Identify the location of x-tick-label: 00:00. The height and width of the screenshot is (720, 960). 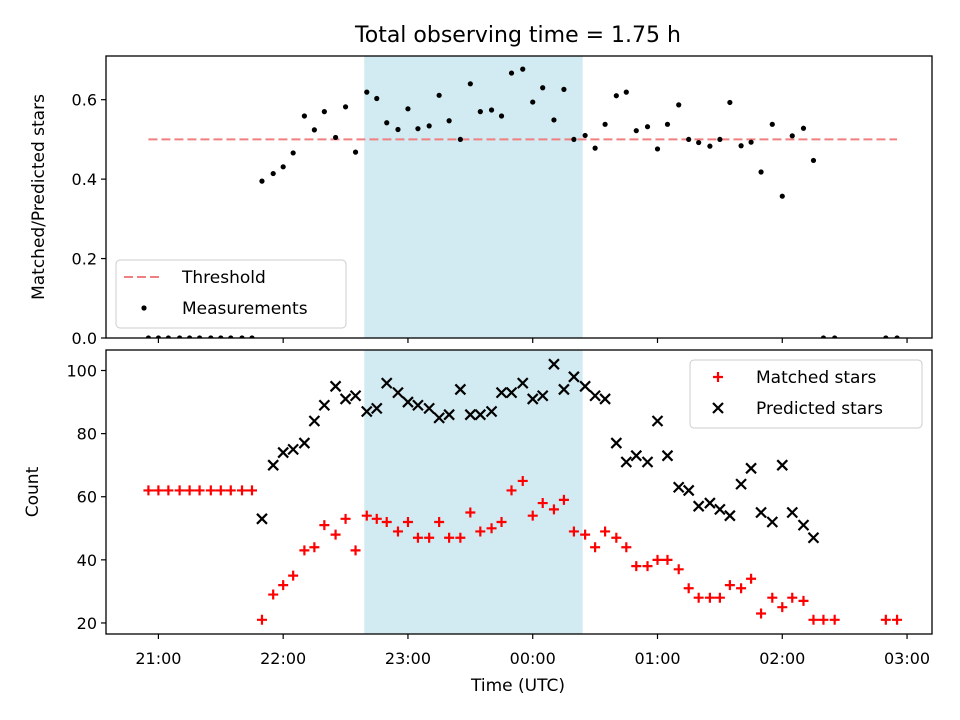
(533, 658).